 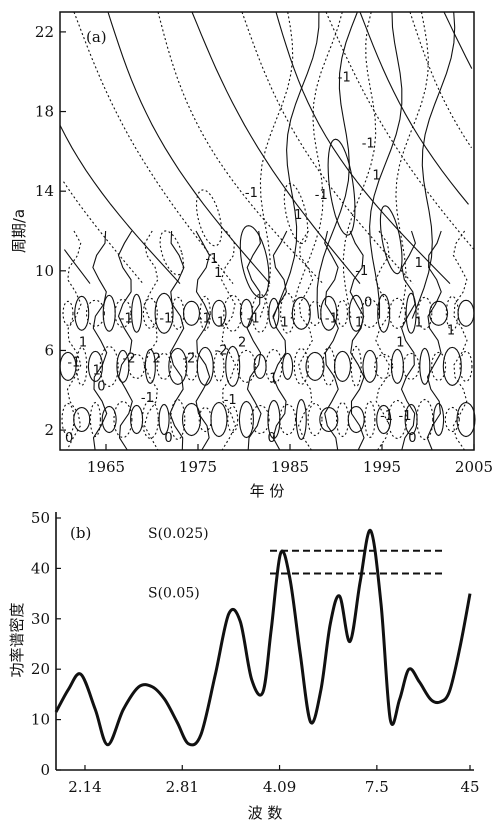 I want to click on contour-label-39: 0, so click(x=412, y=438).